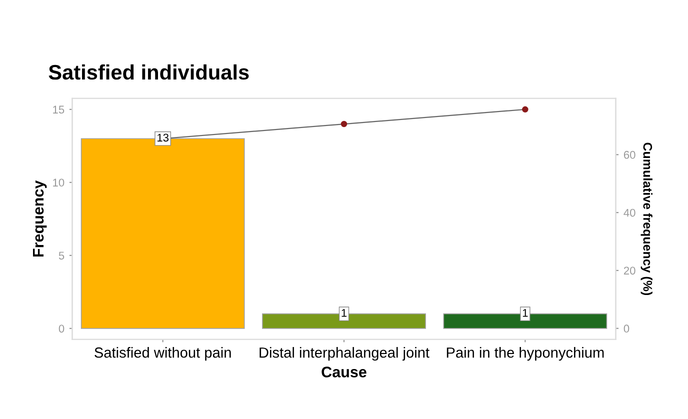 The width and height of the screenshot is (688, 419). What do you see at coordinates (58, 182) in the screenshot?
I see `y-tick-label: 10` at bounding box center [58, 182].